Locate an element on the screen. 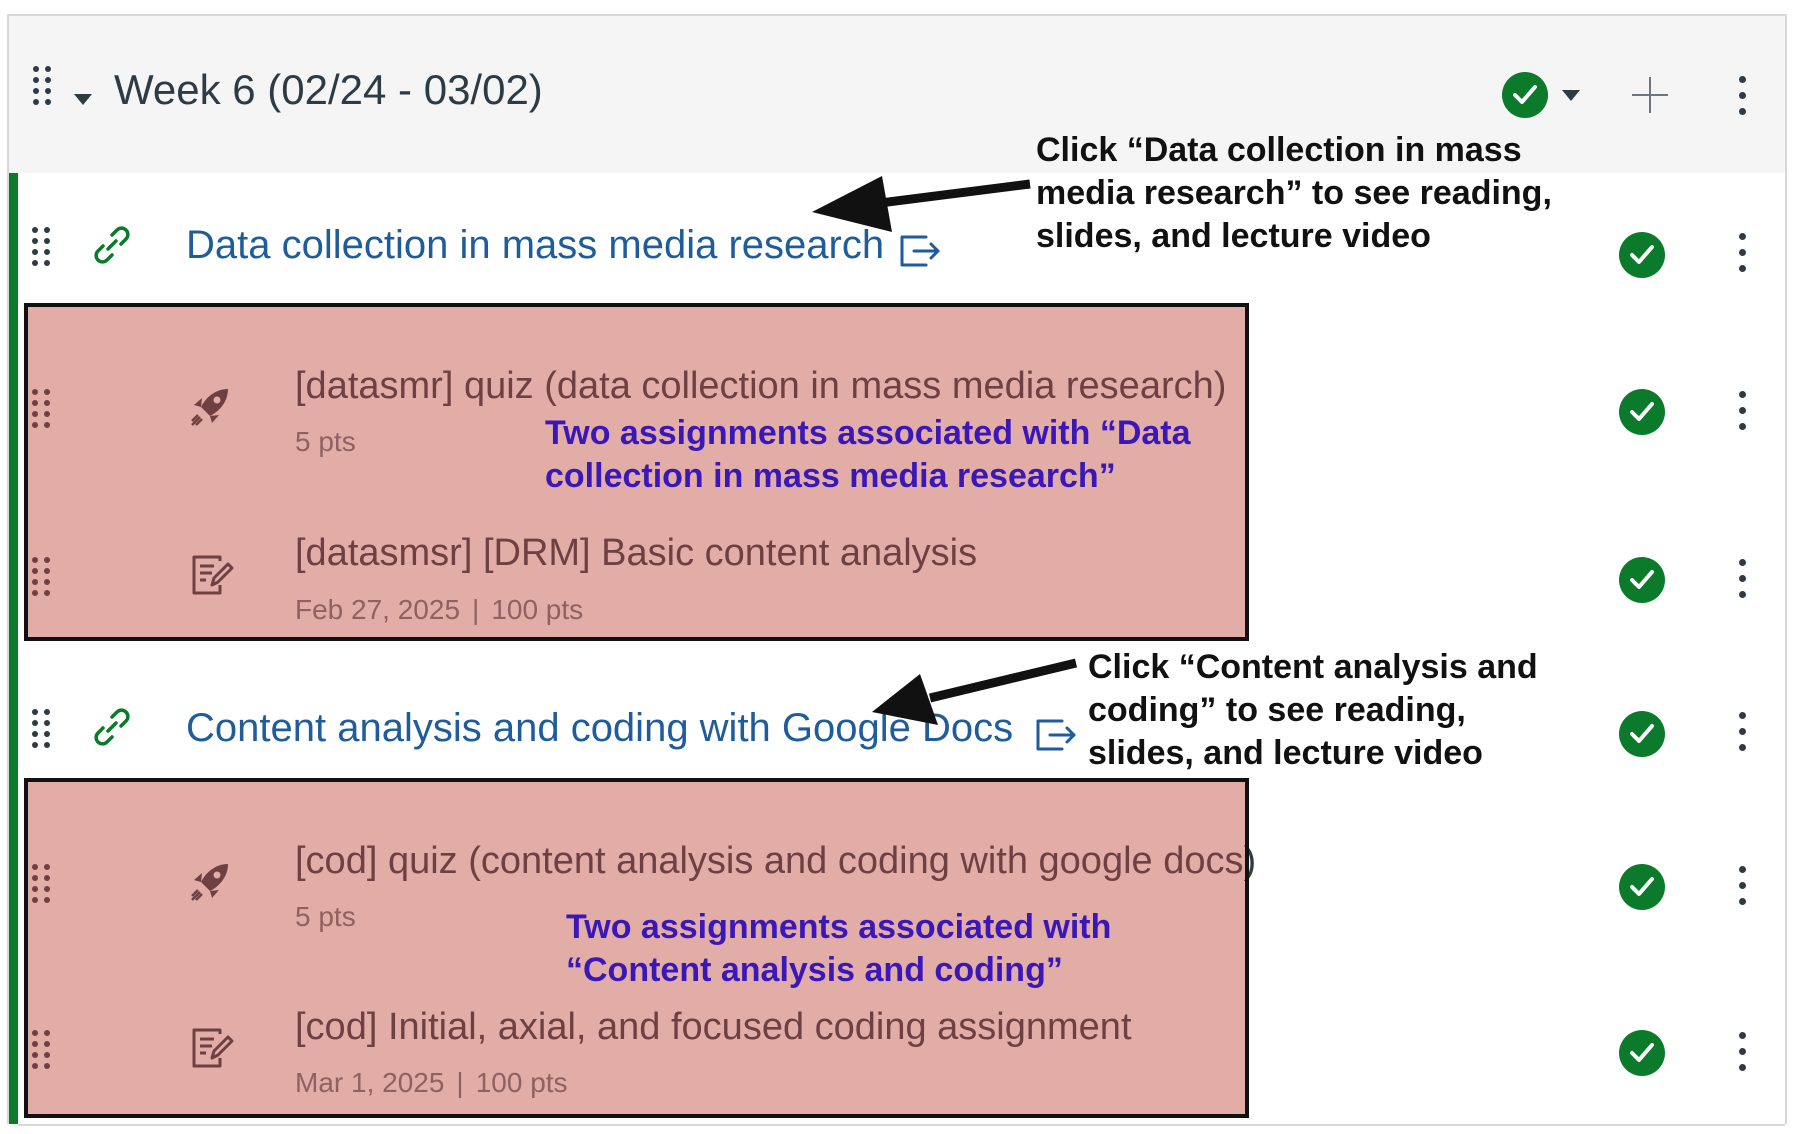  annotation-line: media research” to see reading, is located at coordinates (1294, 193).